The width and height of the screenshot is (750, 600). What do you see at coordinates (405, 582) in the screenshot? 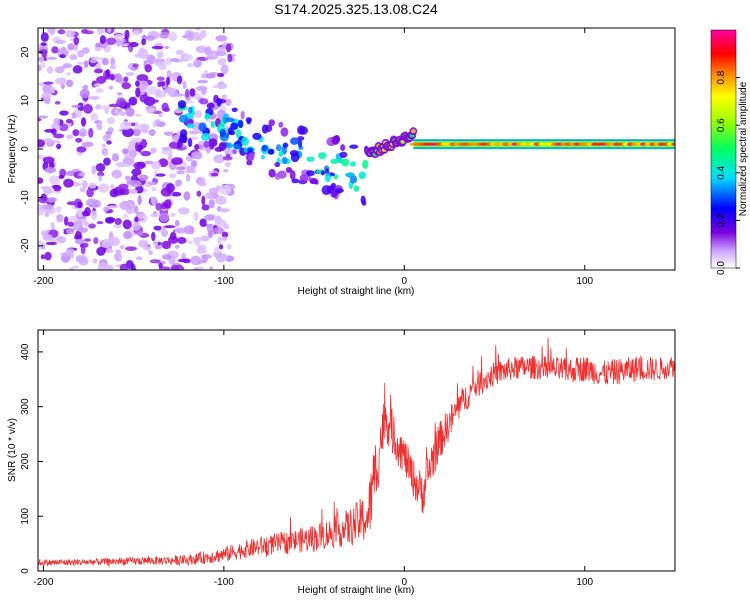
I see `snr-x-tick-label: 0` at bounding box center [405, 582].